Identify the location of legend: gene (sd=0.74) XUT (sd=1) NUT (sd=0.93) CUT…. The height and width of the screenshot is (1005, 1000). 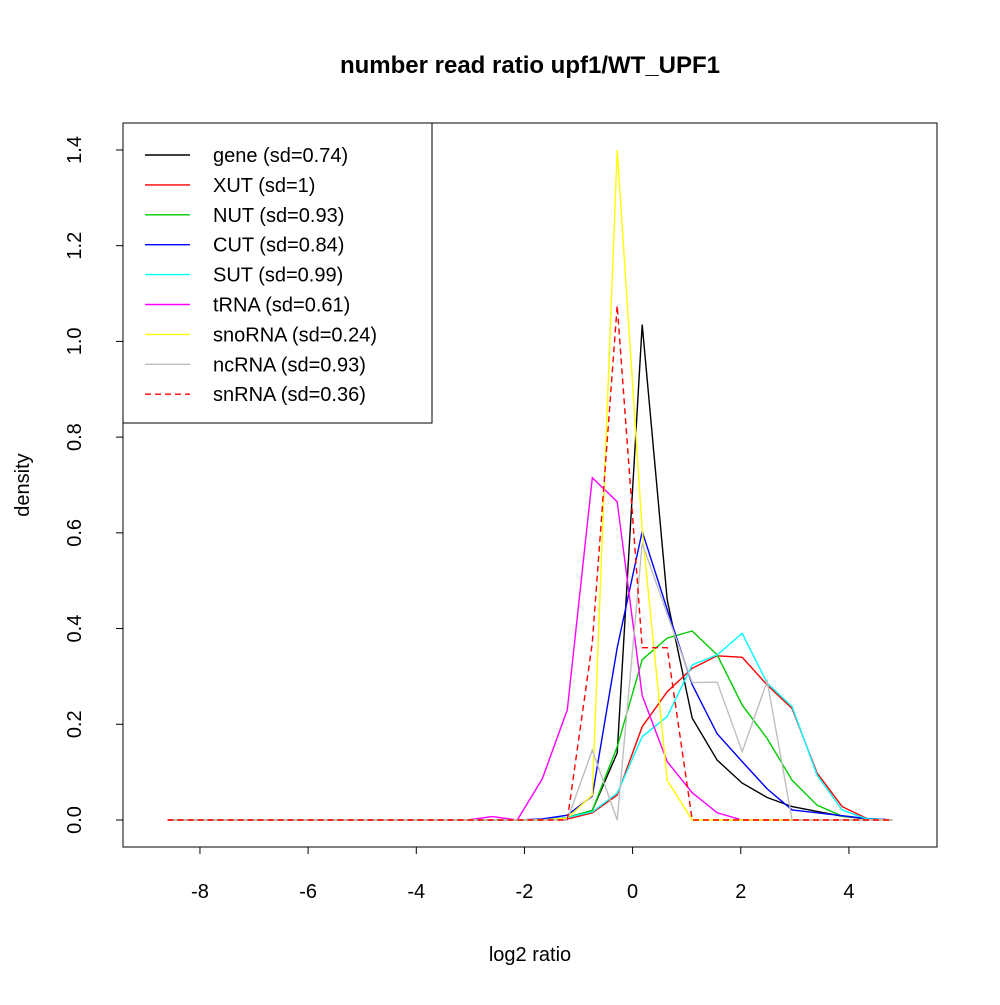
(277, 273).